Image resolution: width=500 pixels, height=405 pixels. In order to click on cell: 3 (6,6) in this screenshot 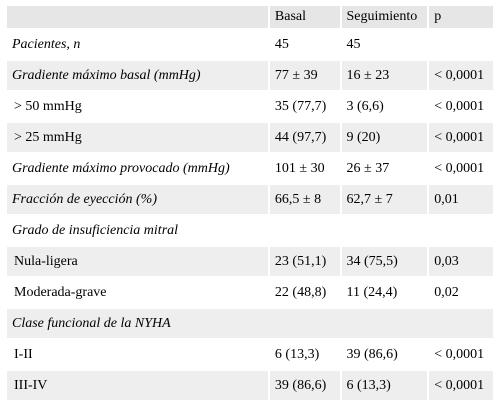, I will do `click(365, 106)`.